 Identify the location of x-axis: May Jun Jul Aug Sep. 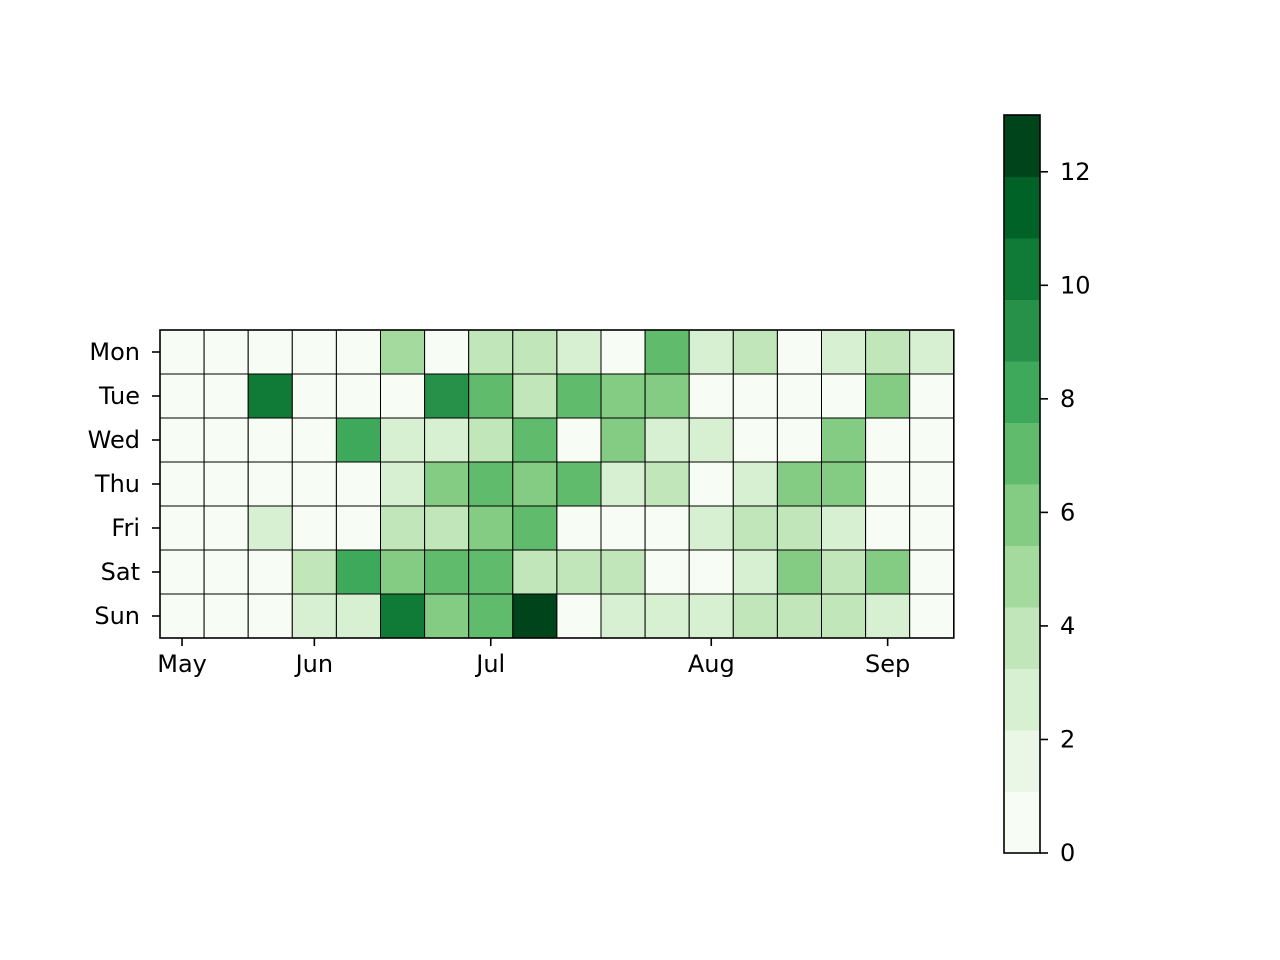
(533, 658).